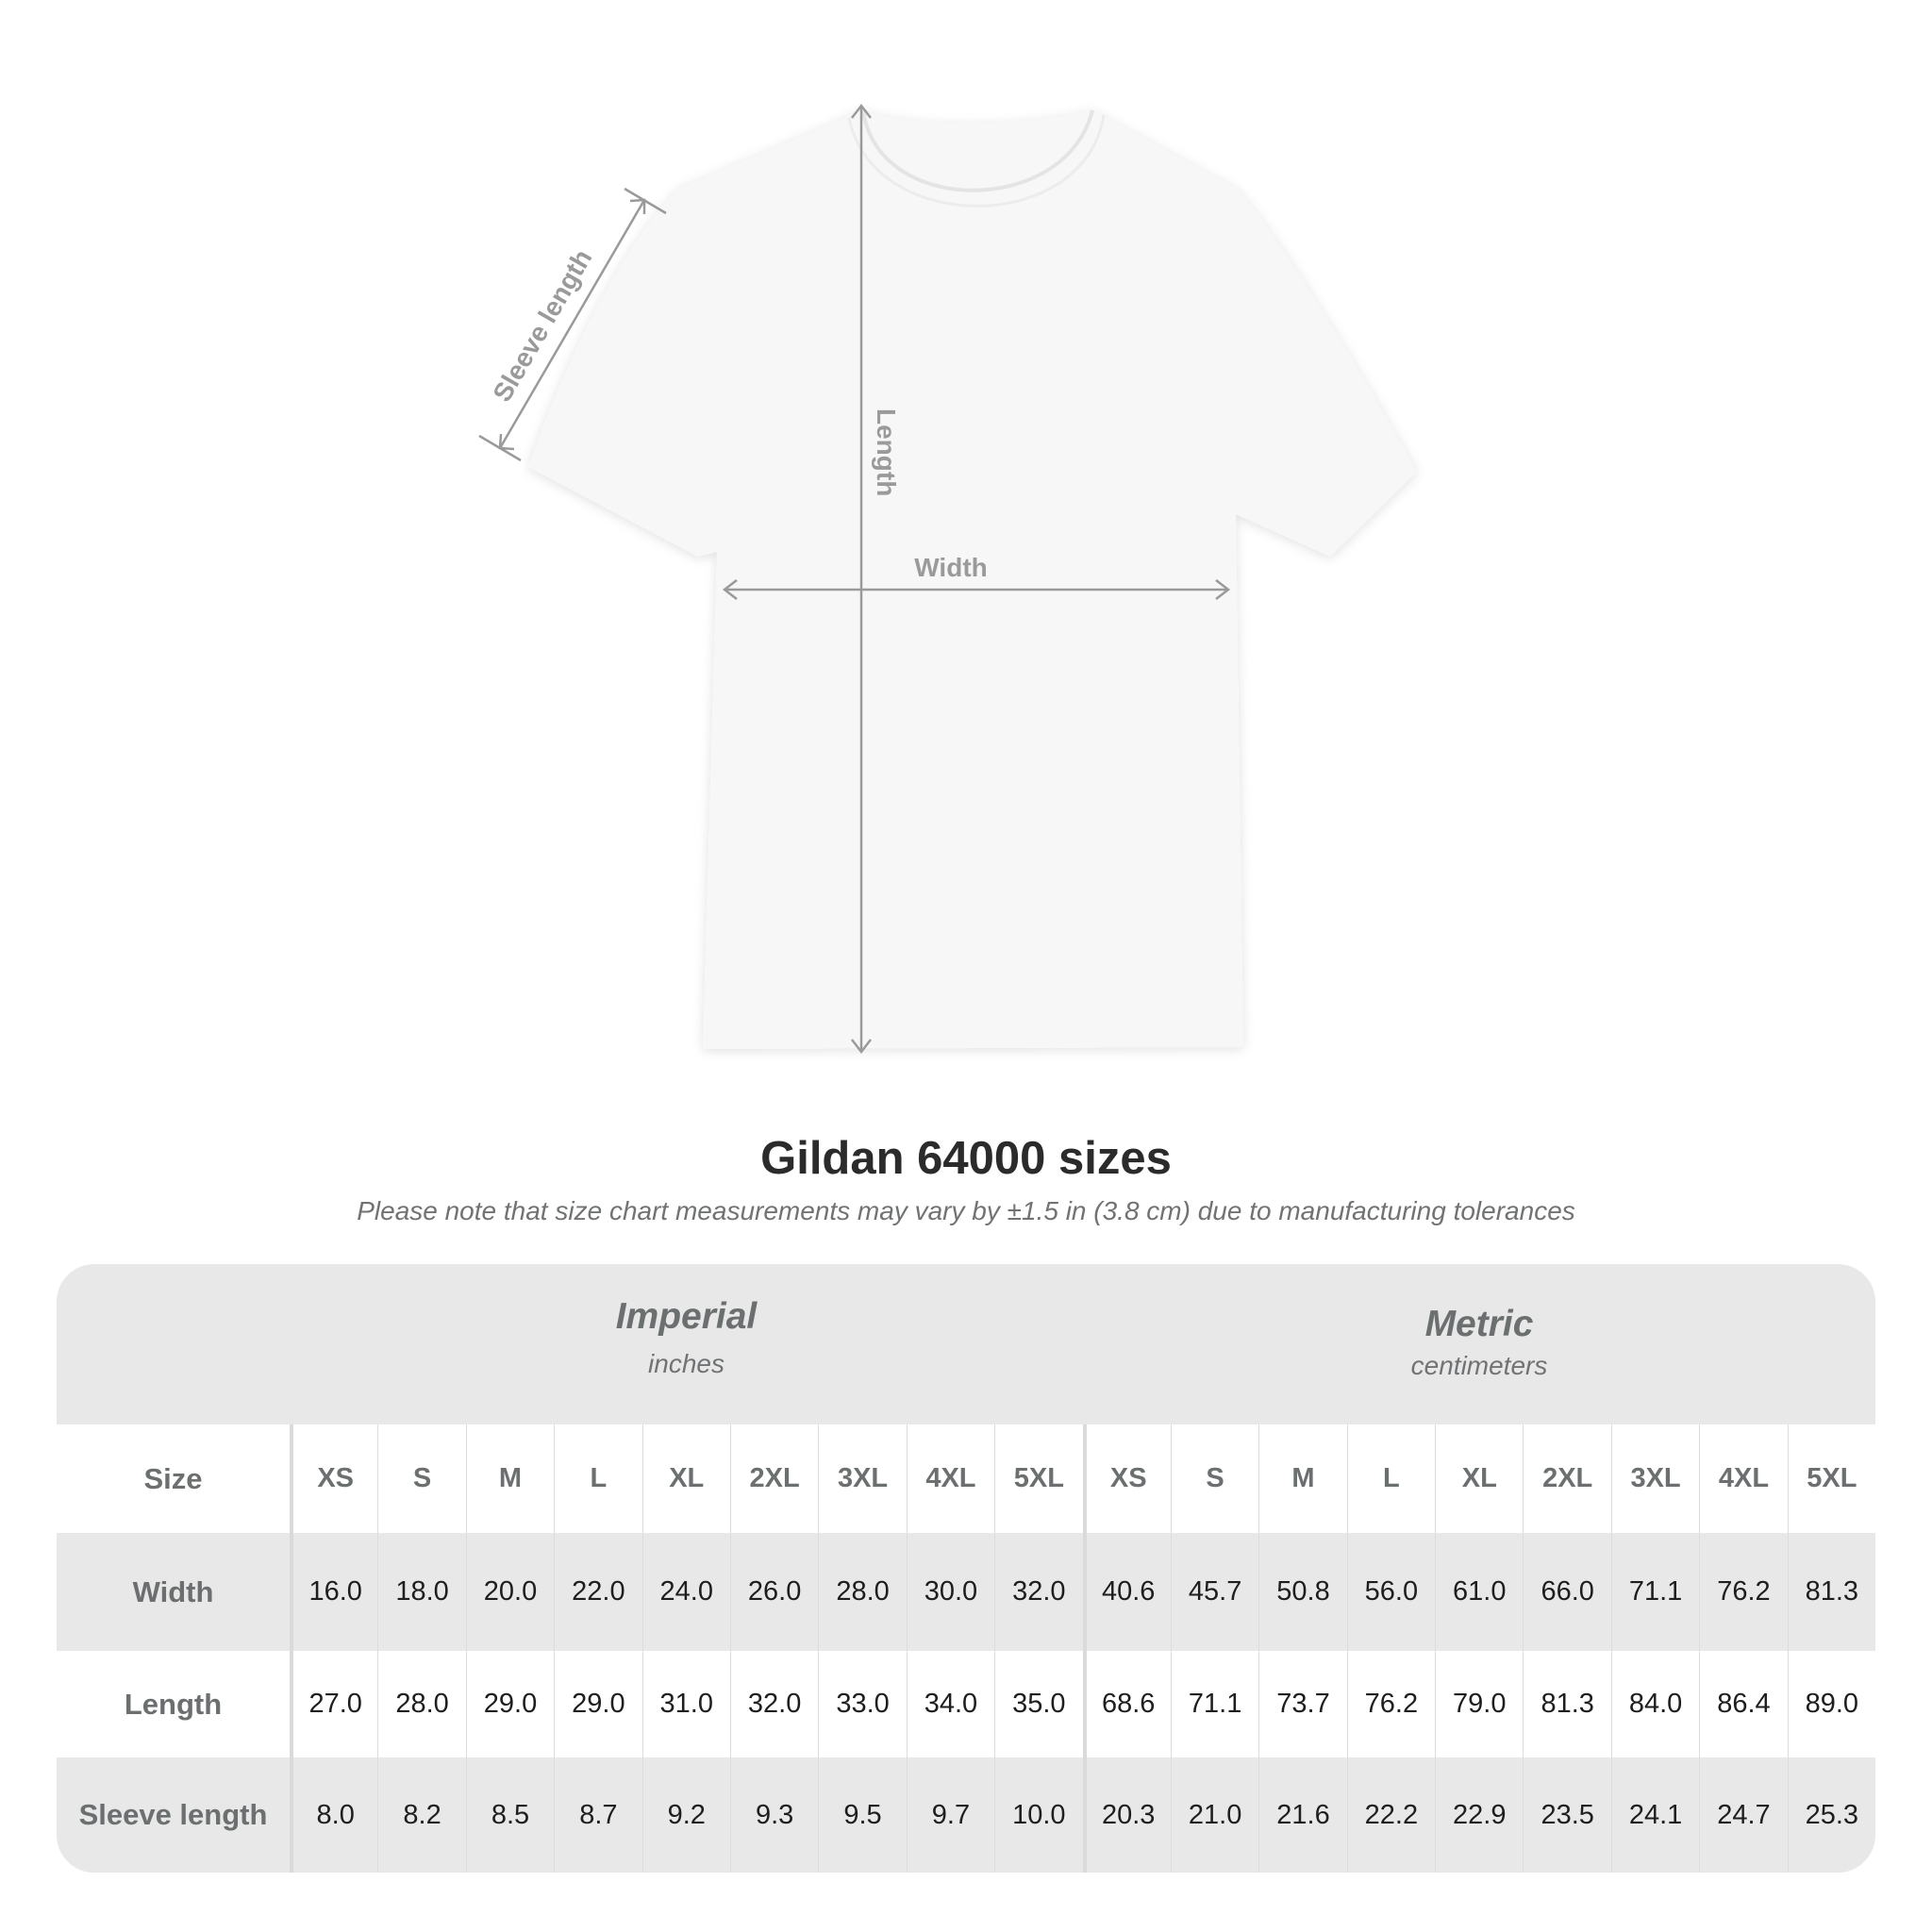  I want to click on row-label: Width, so click(173, 1591).